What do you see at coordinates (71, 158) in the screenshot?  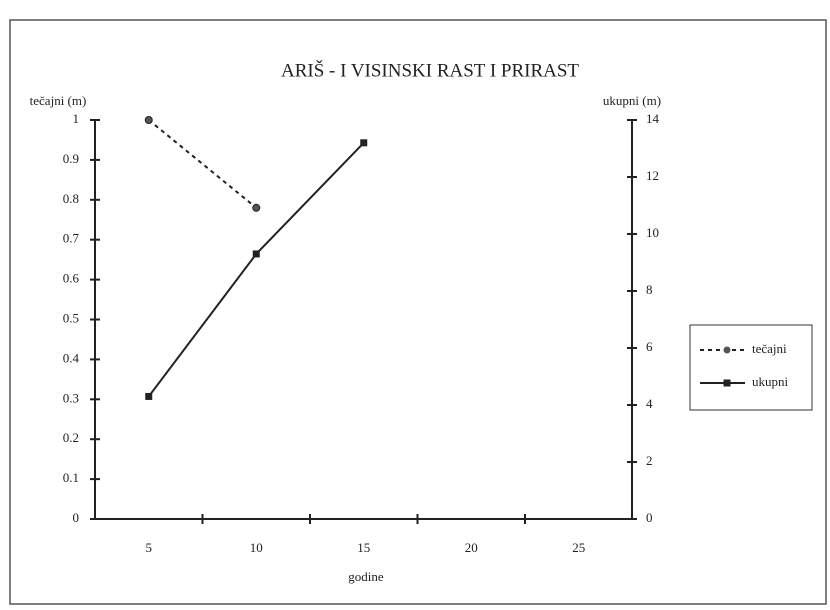 I see `y-tick-label: 0.9` at bounding box center [71, 158].